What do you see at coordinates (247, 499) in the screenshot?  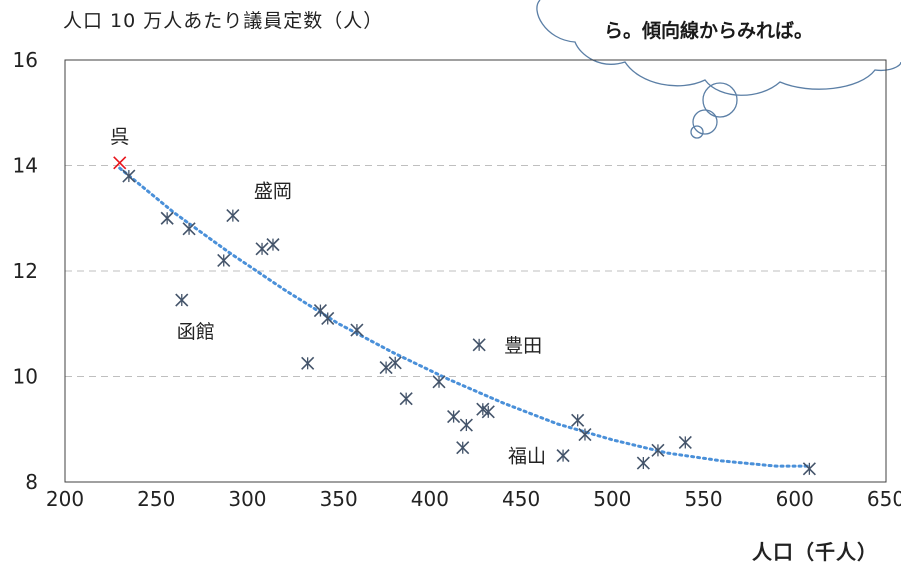 I see `x-tick-label: 300` at bounding box center [247, 499].